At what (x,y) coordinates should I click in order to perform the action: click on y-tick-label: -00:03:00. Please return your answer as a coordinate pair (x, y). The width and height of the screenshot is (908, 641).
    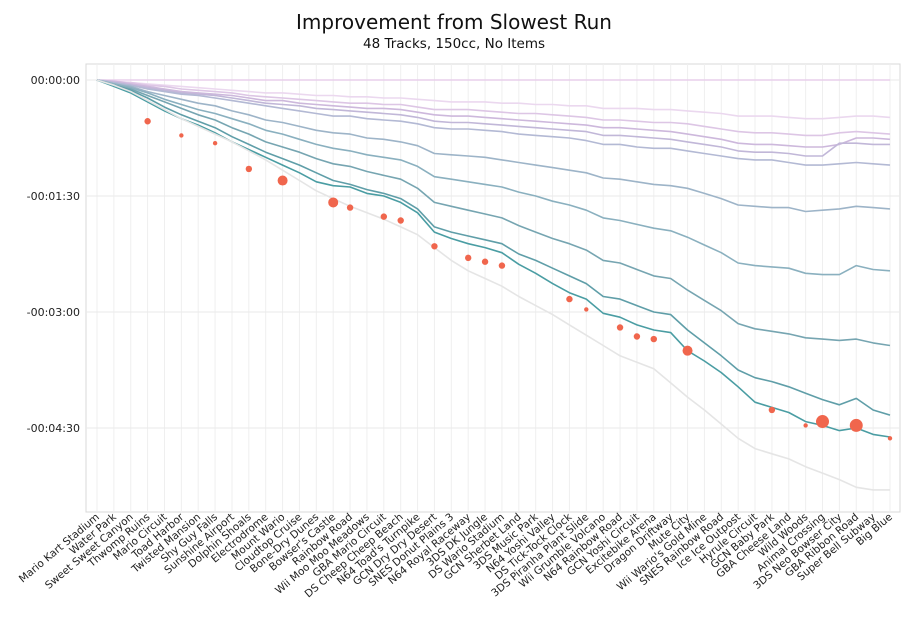
    Looking at the image, I should click on (53, 312).